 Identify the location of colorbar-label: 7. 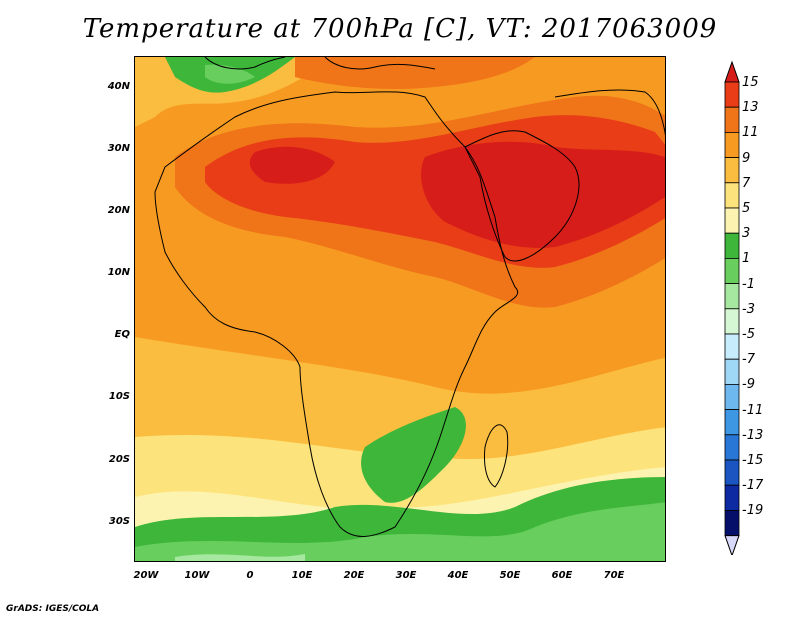
(746, 183).